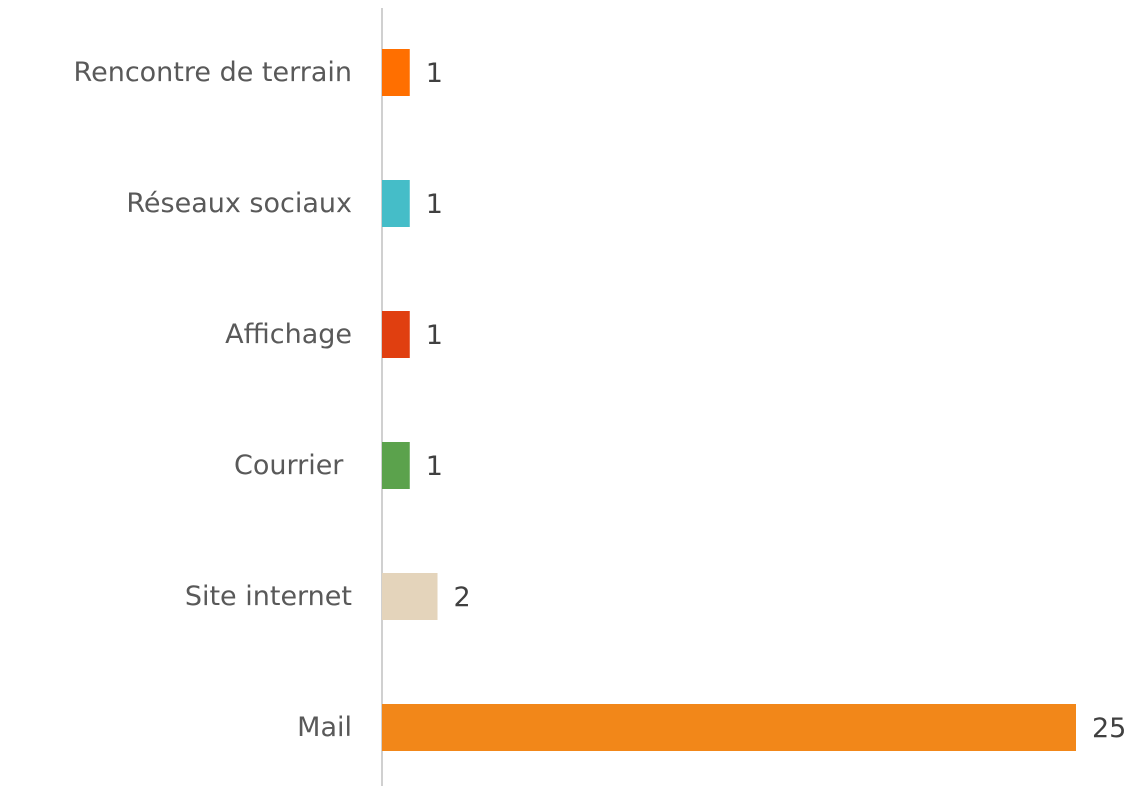  I want to click on category-label: Réseaux sociaux, so click(239, 203).